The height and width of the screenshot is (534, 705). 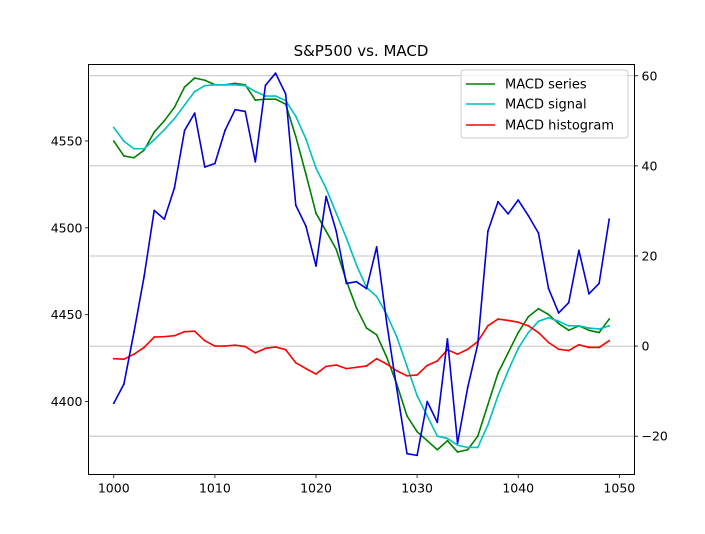 I want to click on y-axis-left: 4400 4450 4500 4550, so click(x=70, y=271).